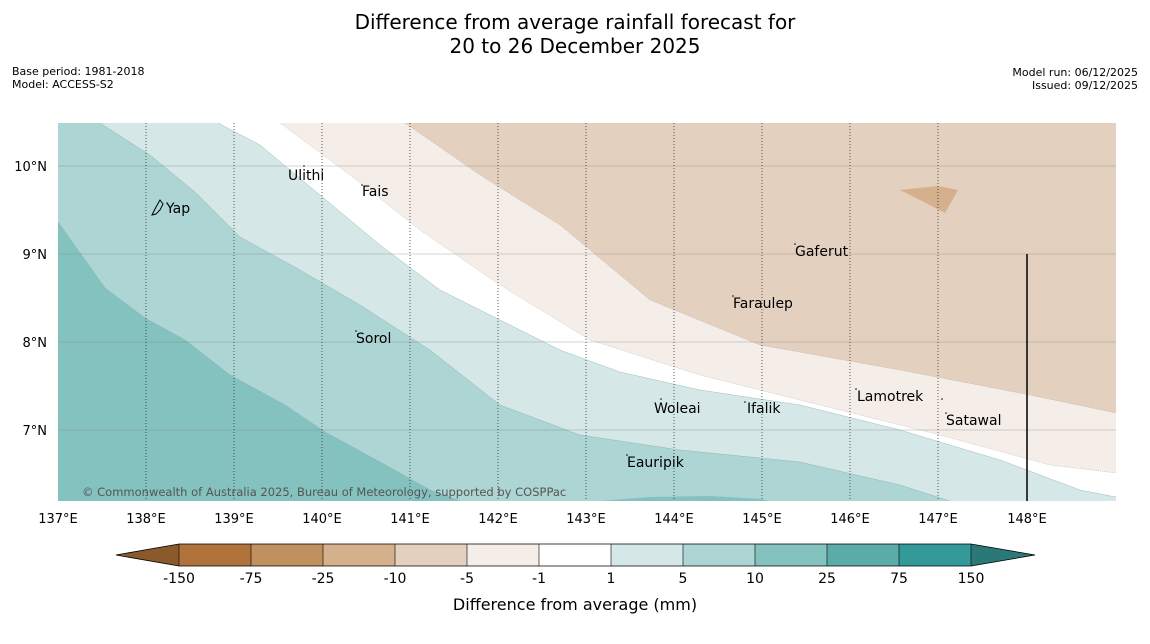  Describe the element at coordinates (147, 555) in the screenshot. I see `colorbar-under-arrow` at that location.